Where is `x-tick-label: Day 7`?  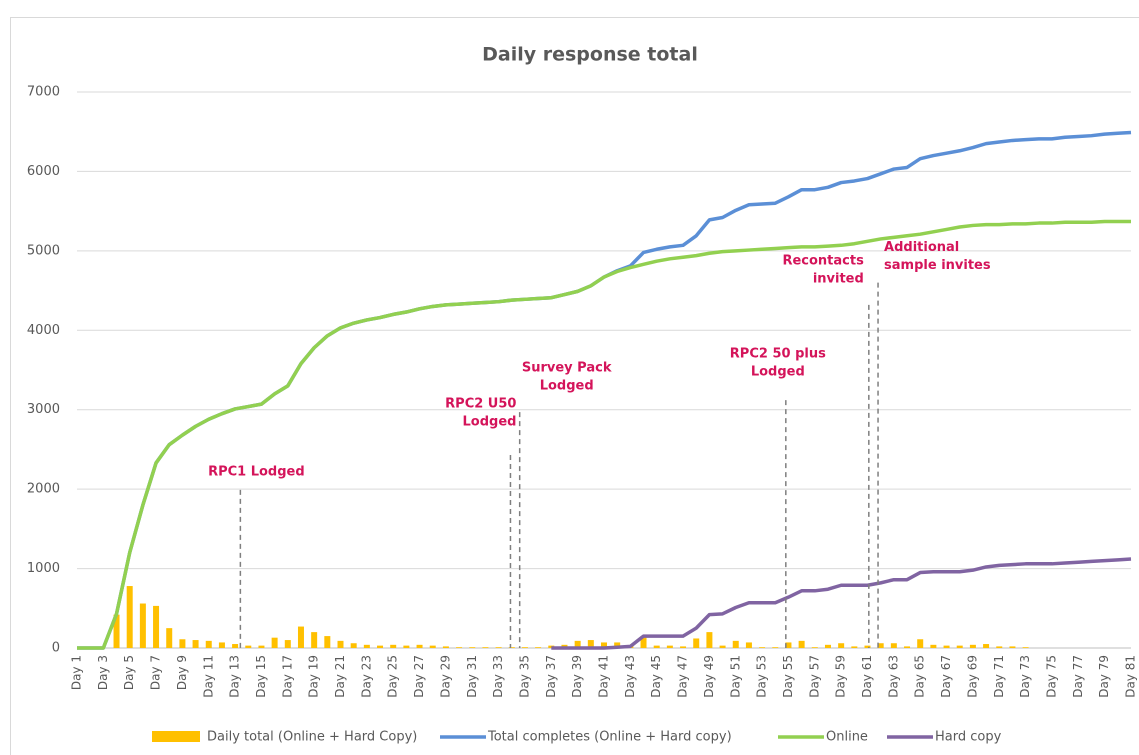
x-tick-label: Day 7 is located at coordinates (156, 672).